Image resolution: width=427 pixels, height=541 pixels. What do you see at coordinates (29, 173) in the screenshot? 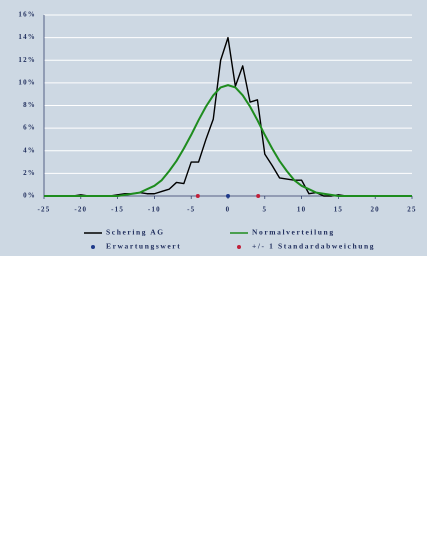
I see `y-tick-label: 2%` at bounding box center [29, 173].